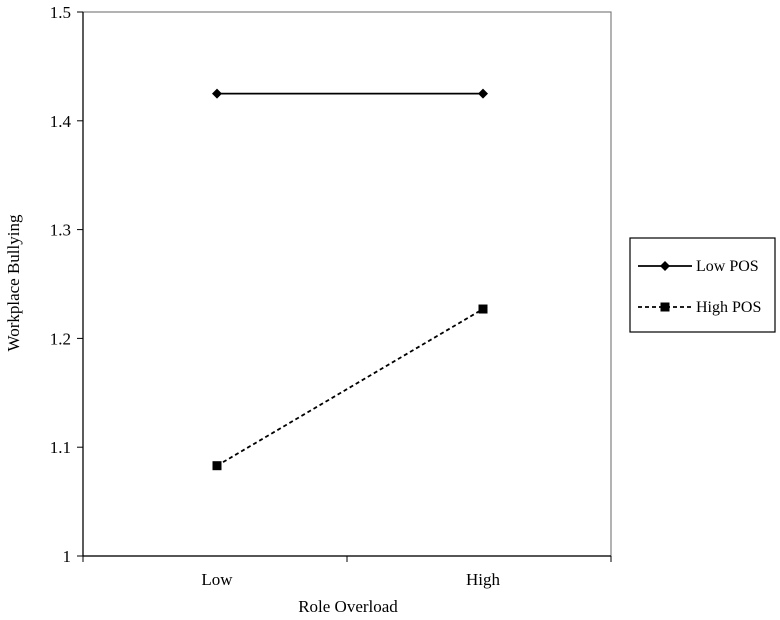 The height and width of the screenshot is (620, 780). I want to click on y-tick-label: 1.4, so click(61, 121).